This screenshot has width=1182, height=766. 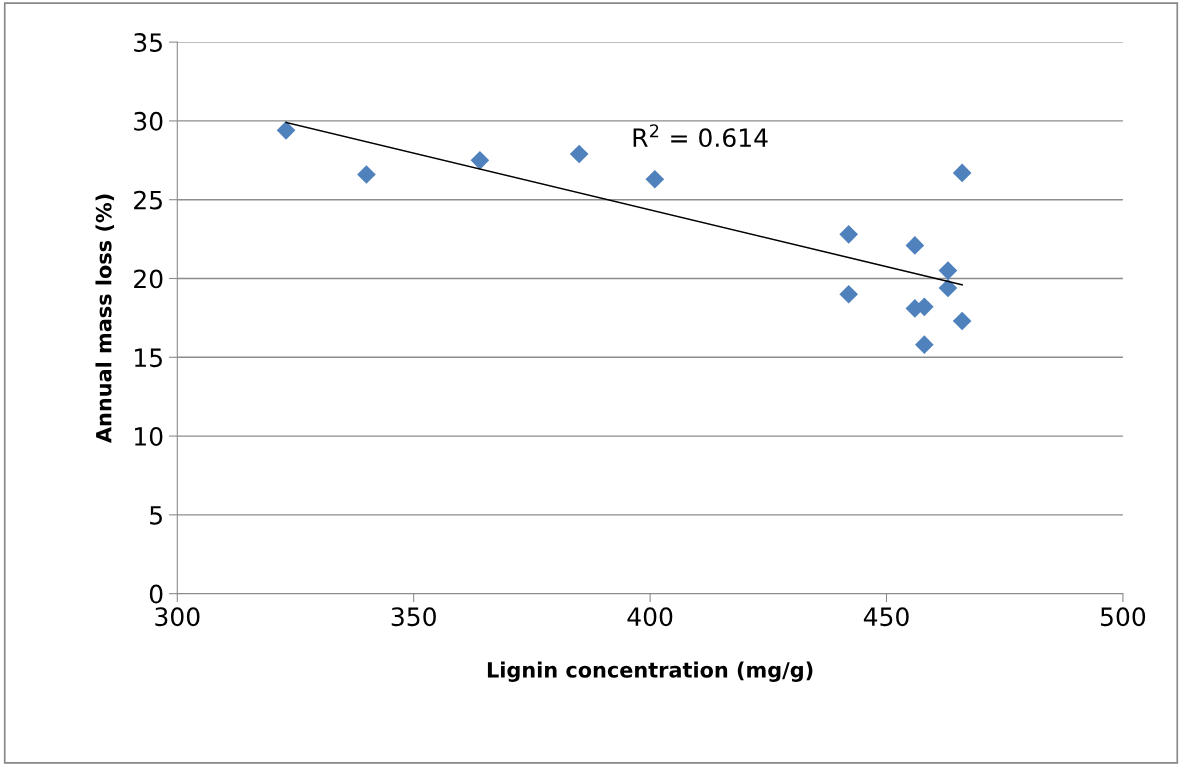 I want to click on y-tick-label: 35, so click(x=148, y=42).